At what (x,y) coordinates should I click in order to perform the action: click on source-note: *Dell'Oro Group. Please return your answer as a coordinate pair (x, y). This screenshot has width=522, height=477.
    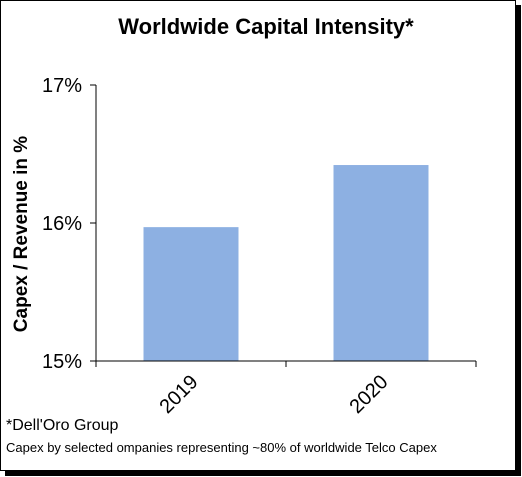
    Looking at the image, I should click on (62, 425).